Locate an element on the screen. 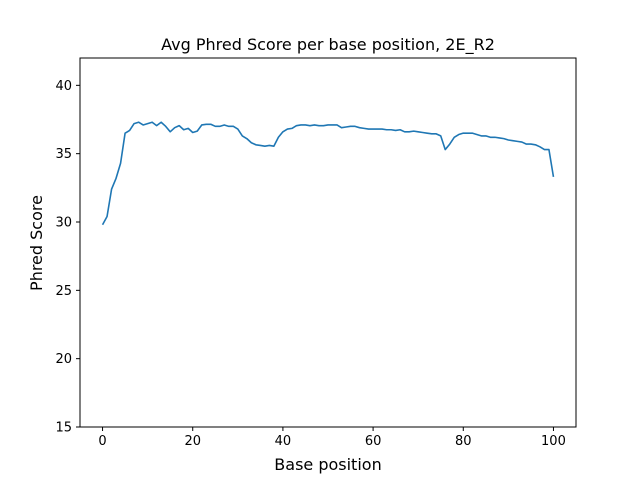  y-tick-label: 20 is located at coordinates (63, 359).